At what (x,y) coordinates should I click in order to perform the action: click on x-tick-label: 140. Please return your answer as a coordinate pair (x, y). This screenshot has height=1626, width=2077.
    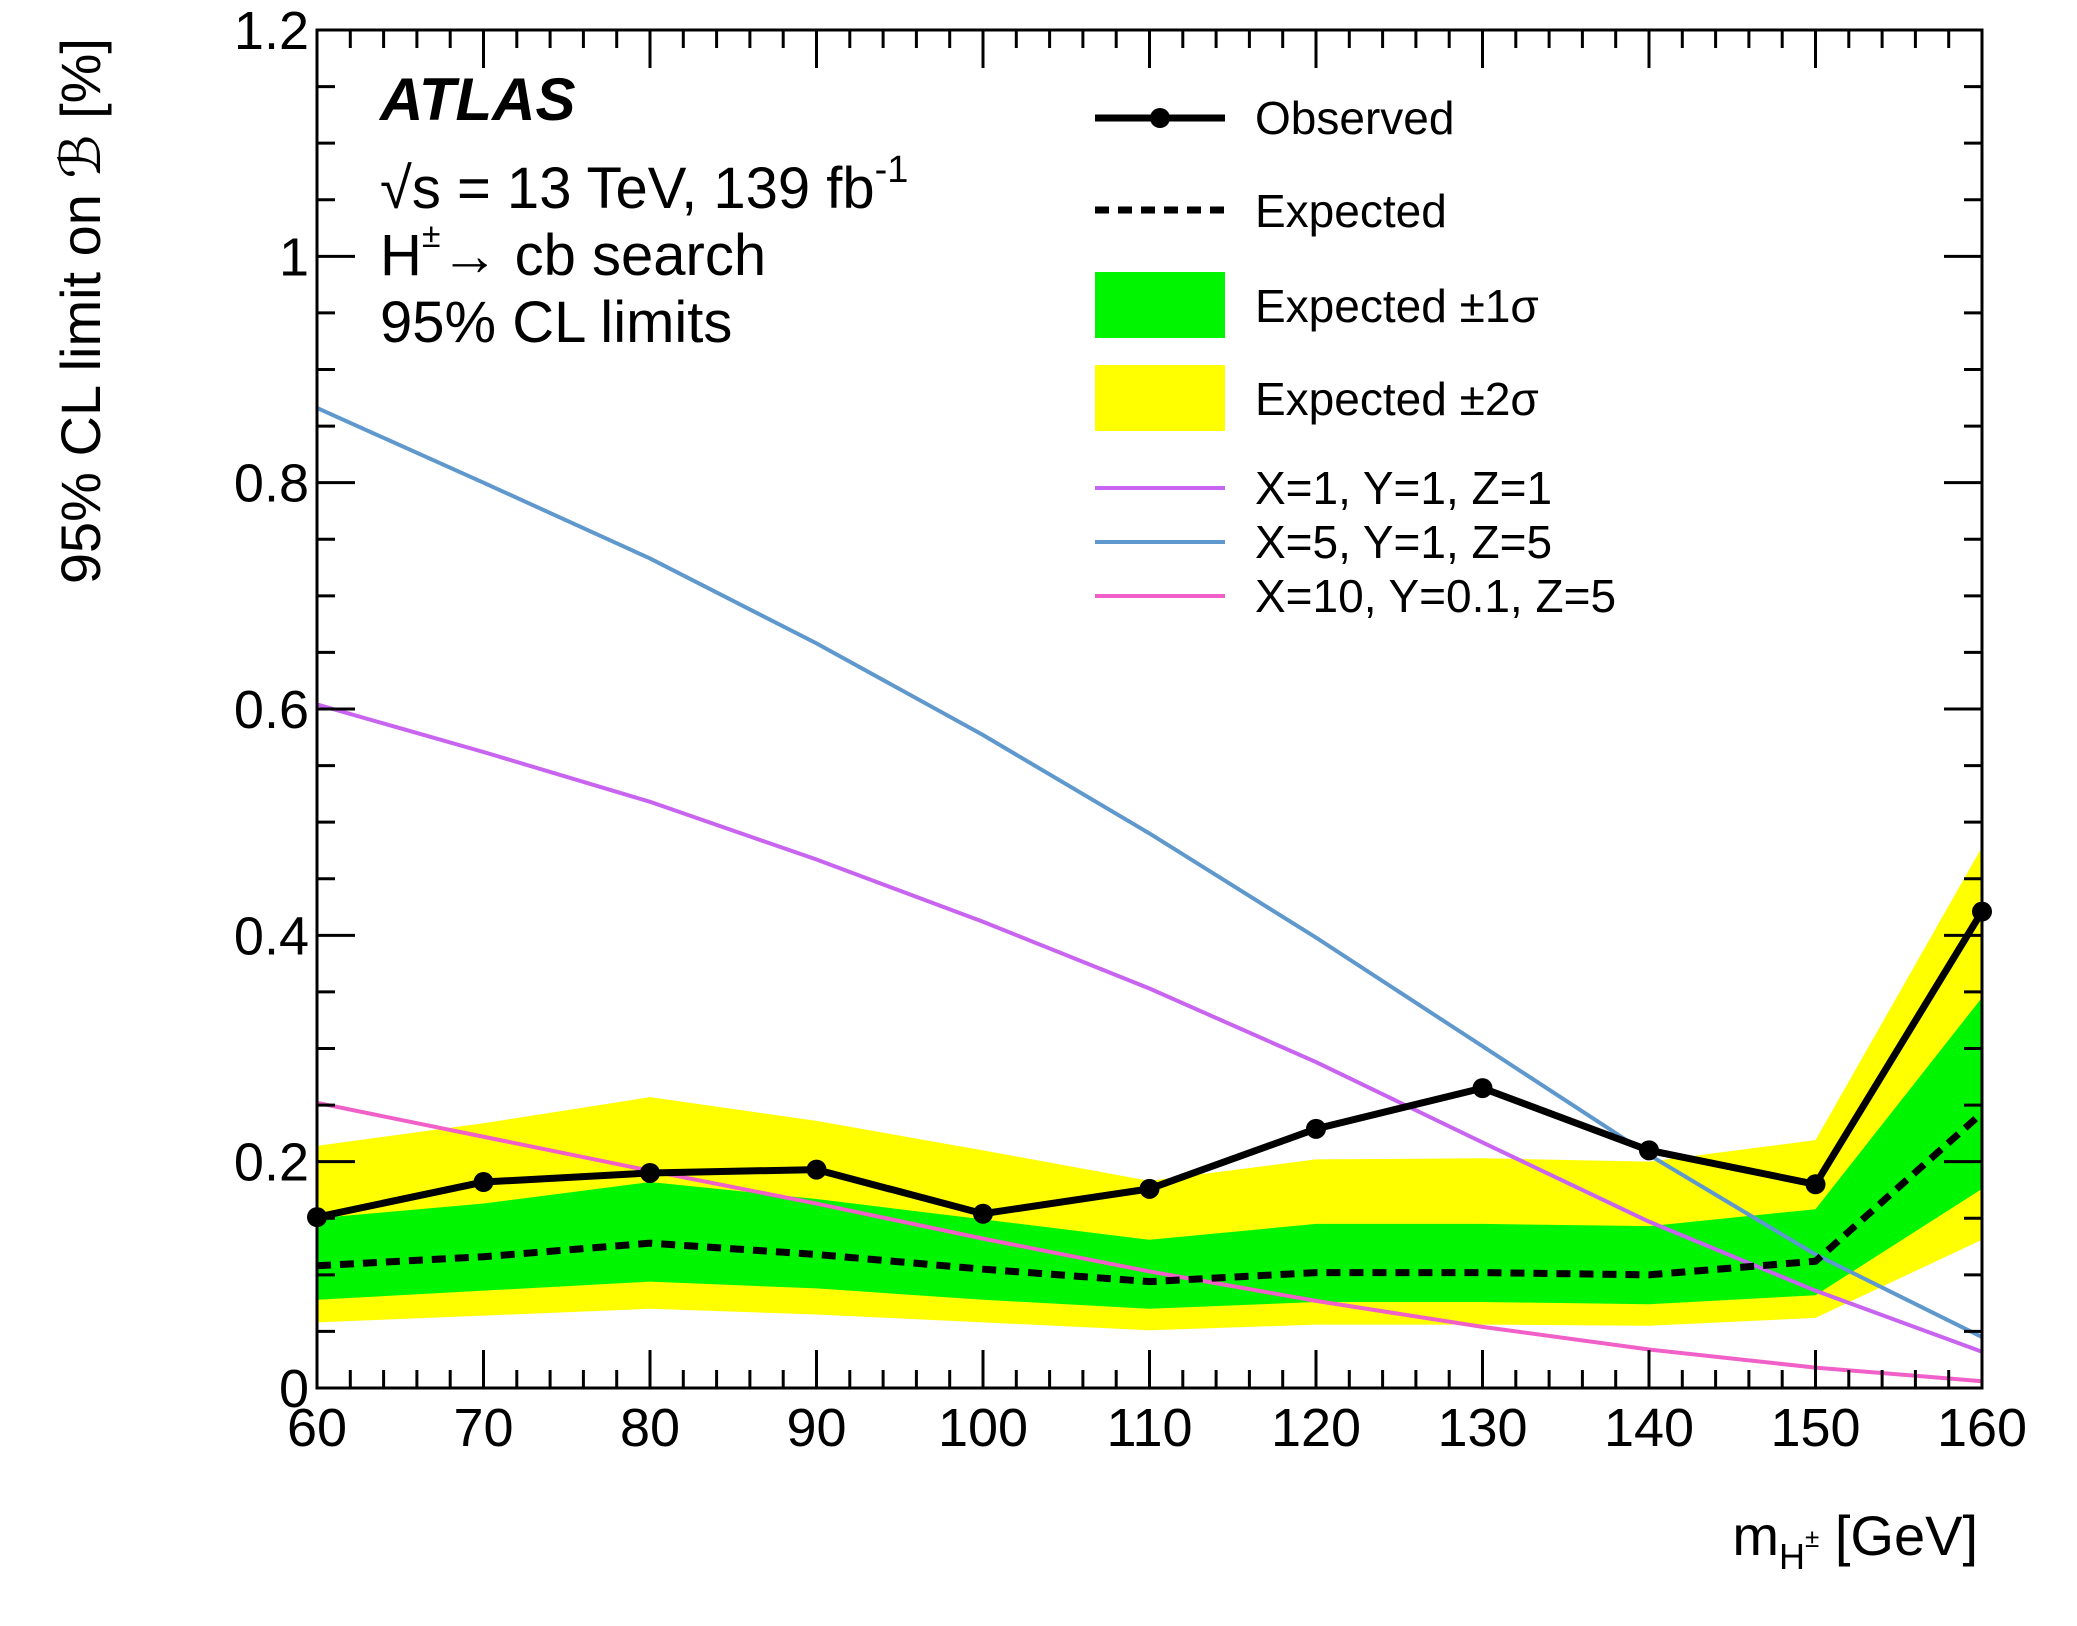
    Looking at the image, I should click on (1649, 1428).